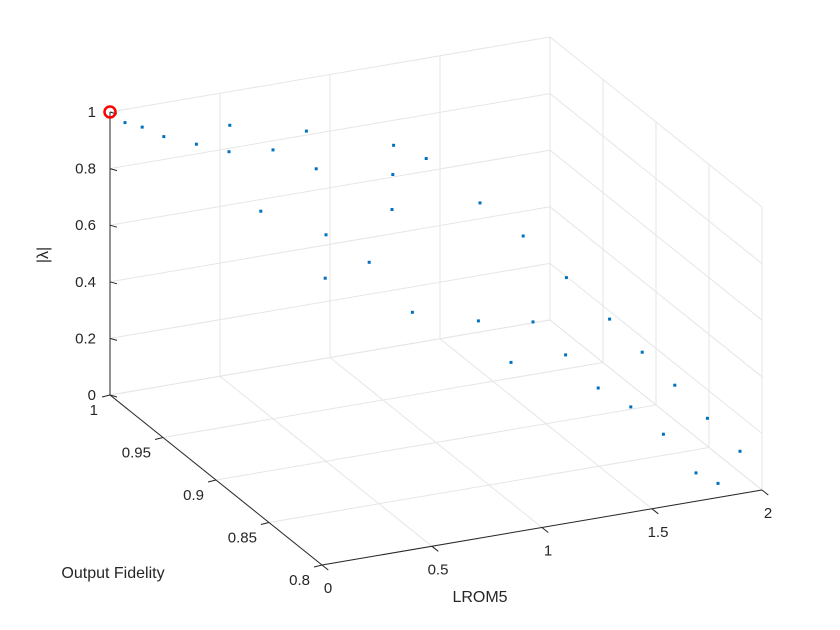  Describe the element at coordinates (242, 538) in the screenshot. I see `y-tick-label: 0.85` at that location.